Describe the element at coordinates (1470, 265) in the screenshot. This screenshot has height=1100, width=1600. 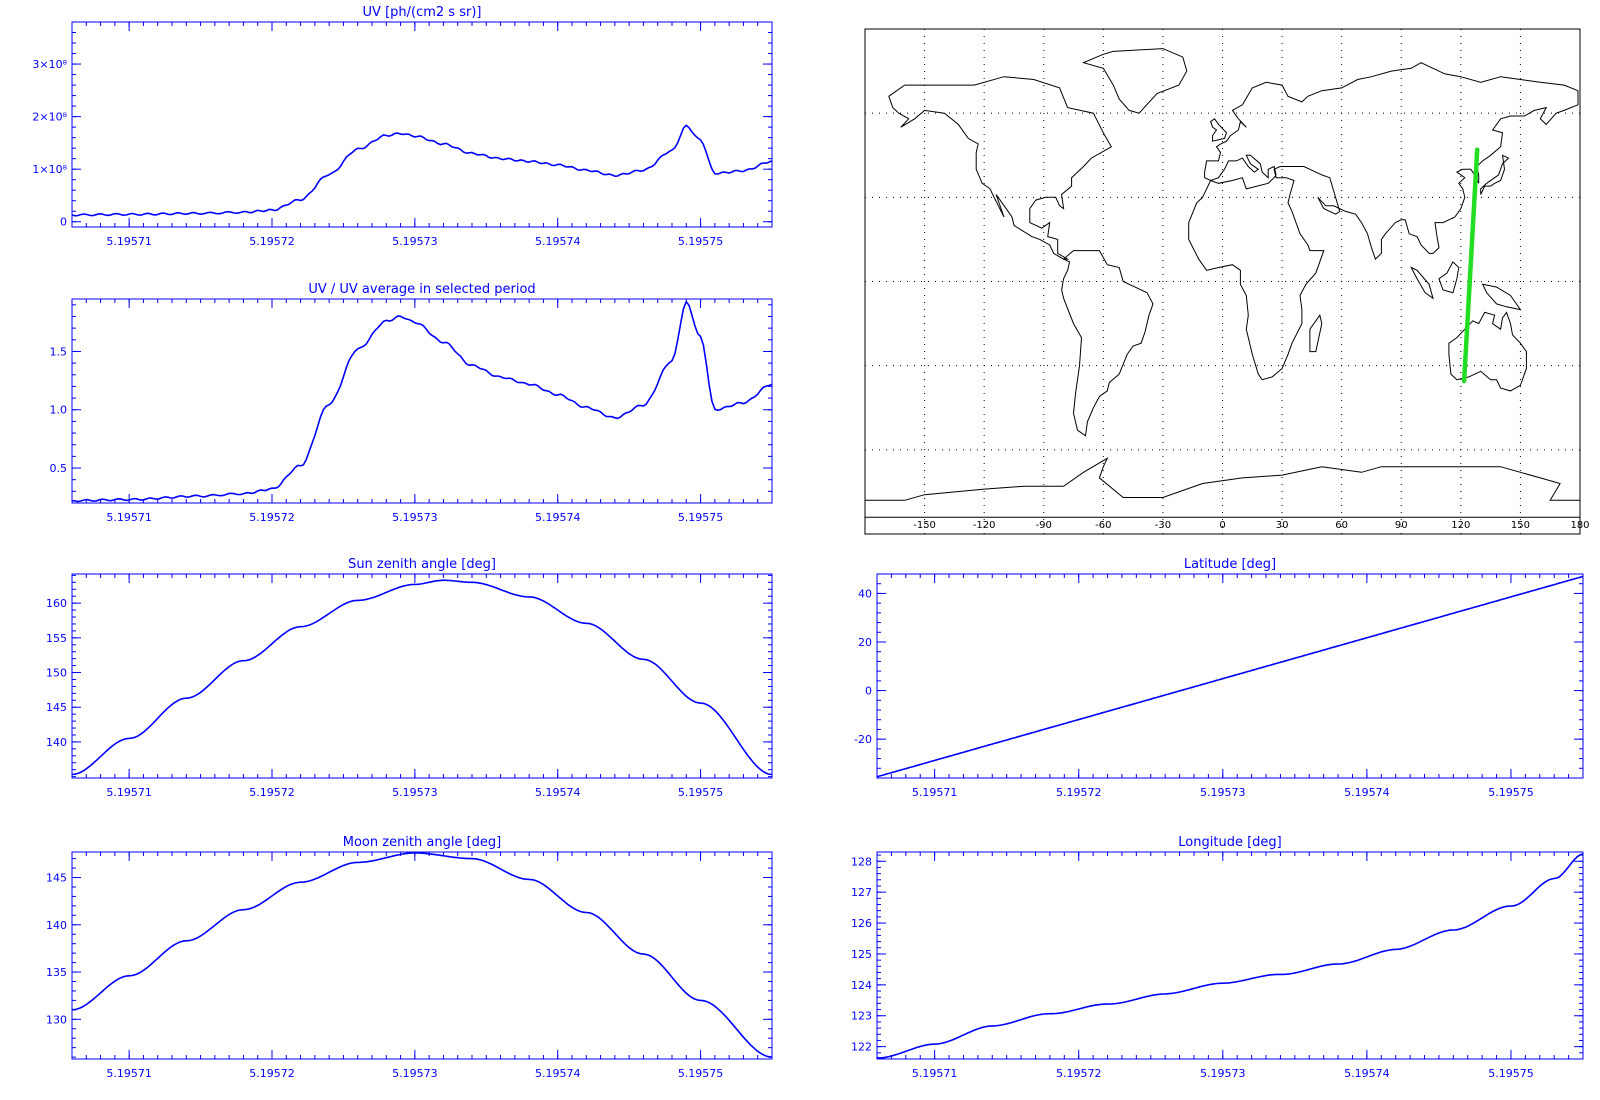
I see `satellite-track` at that location.